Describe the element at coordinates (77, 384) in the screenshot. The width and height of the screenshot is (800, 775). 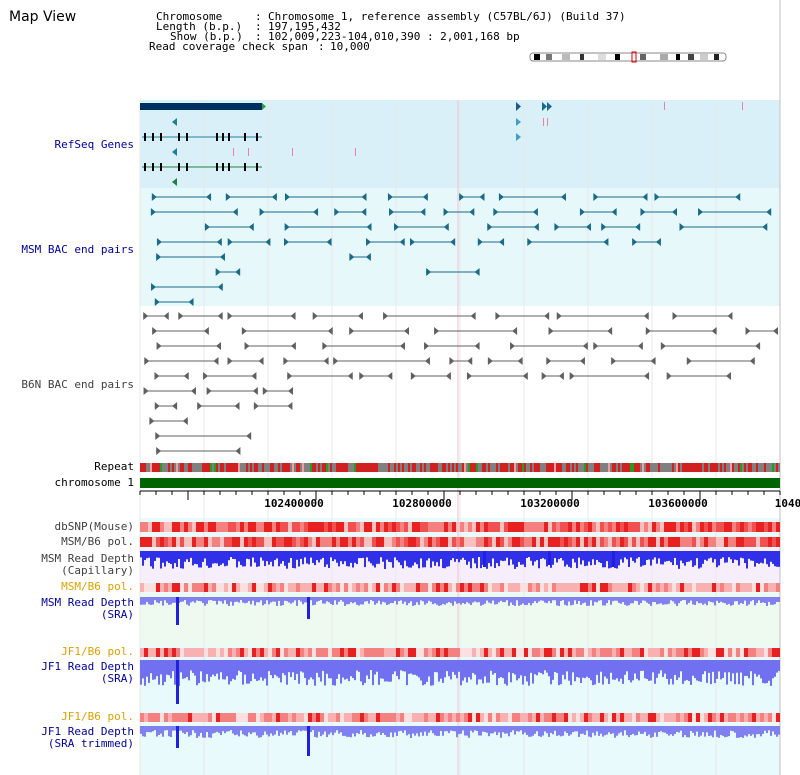
I see `track-label-b6n-bac: B6N BAC end pairs` at that location.